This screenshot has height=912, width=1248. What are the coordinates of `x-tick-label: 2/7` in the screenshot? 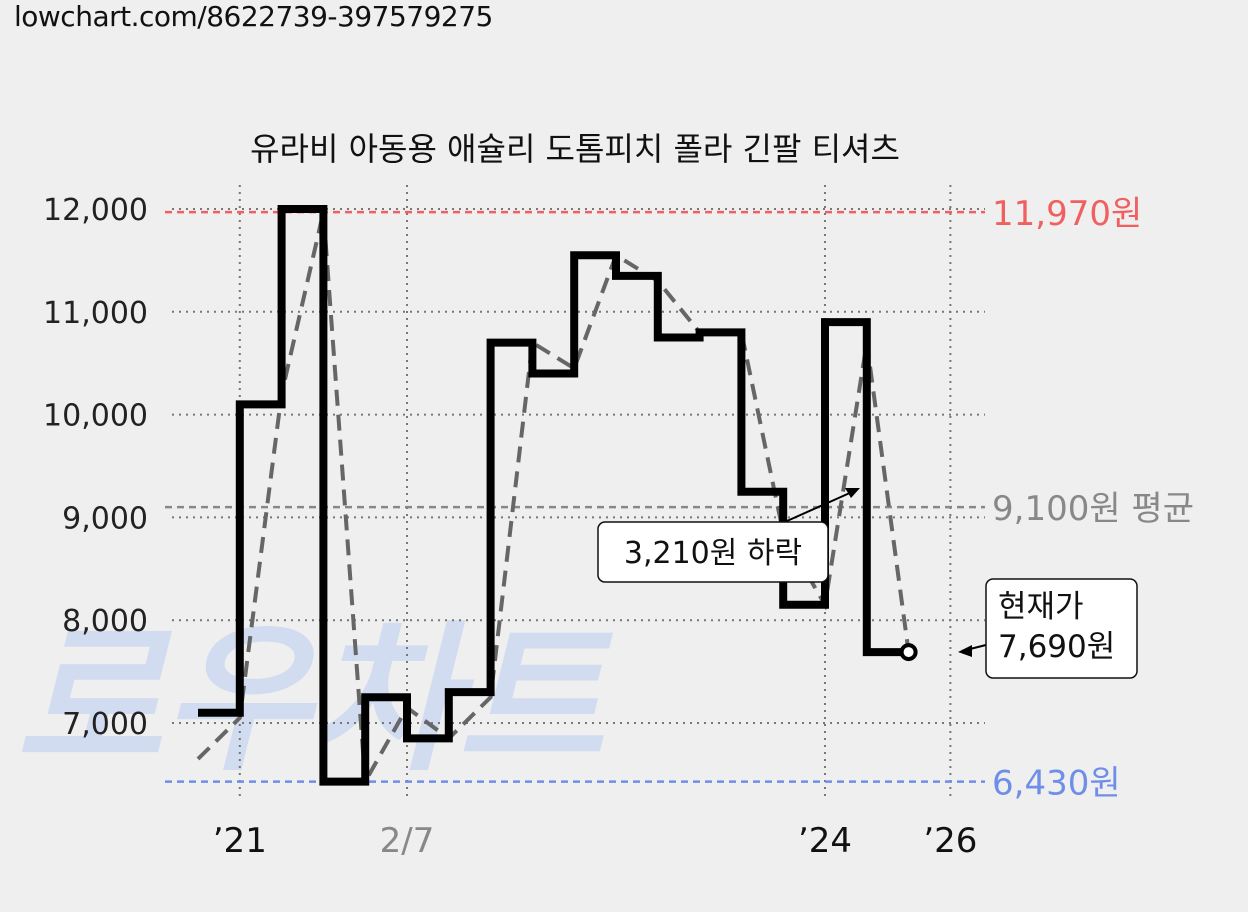 It's located at (407, 841).